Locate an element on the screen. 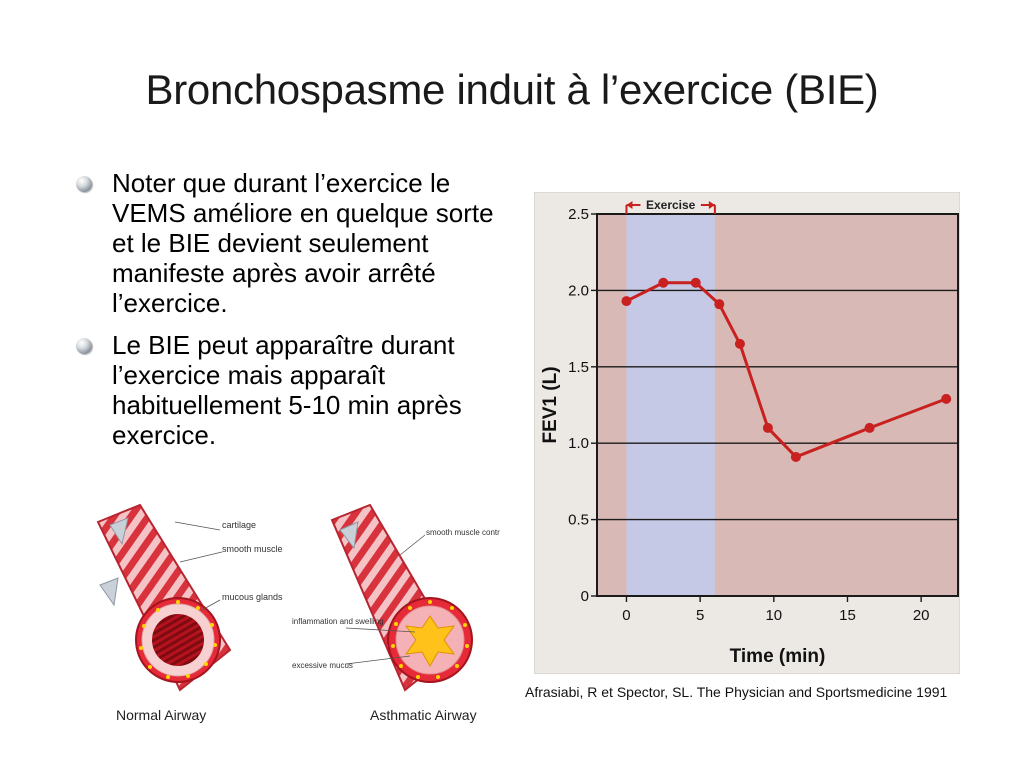  y-axis-label: FEV1 (L) is located at coordinates (550, 404).